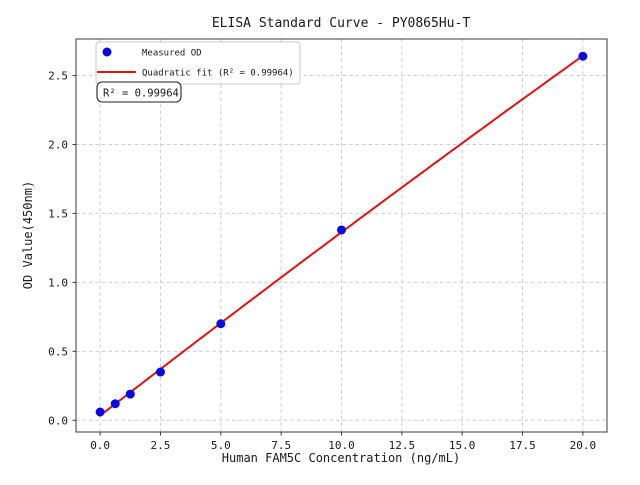 This screenshot has width=640, height=485. Describe the element at coordinates (58, 76) in the screenshot. I see `y-tick-label: 2.5` at that location.